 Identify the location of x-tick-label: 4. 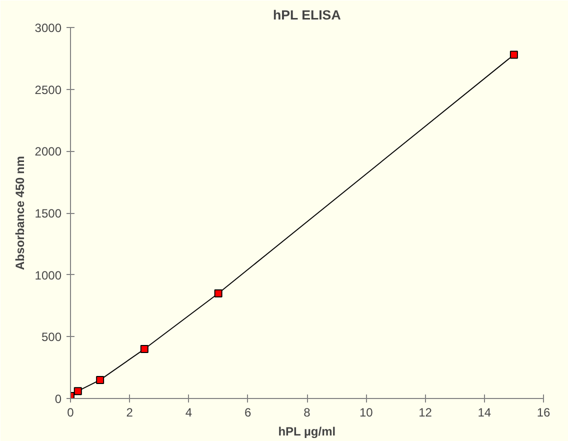
(188, 413).